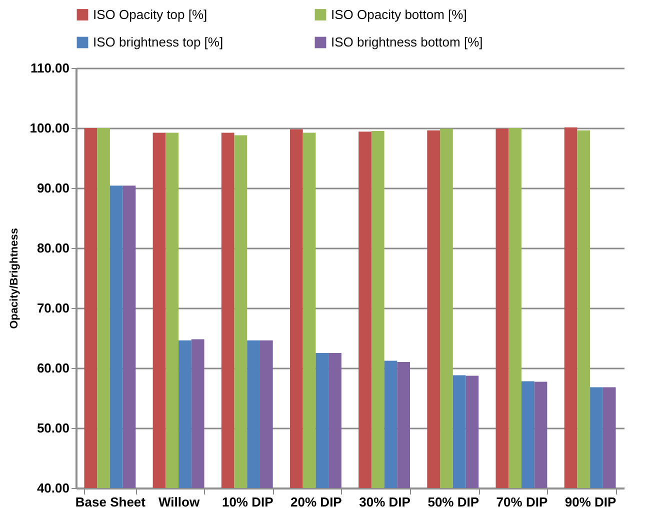  Describe the element at coordinates (399, 14) in the screenshot. I see `legend-label: ISO Opacity bottom [%]` at that location.